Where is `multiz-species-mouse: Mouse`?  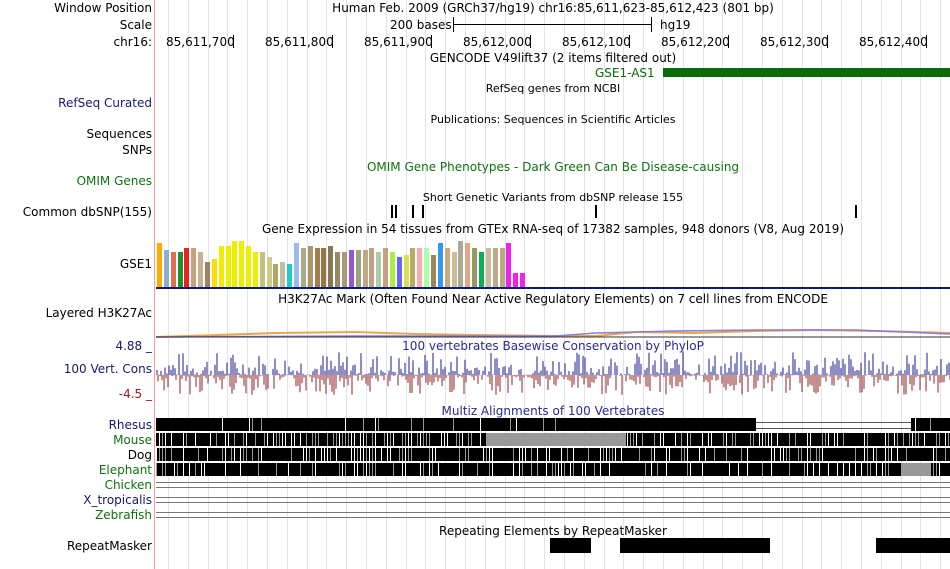
multiz-species-mouse: Mouse is located at coordinates (132, 440).